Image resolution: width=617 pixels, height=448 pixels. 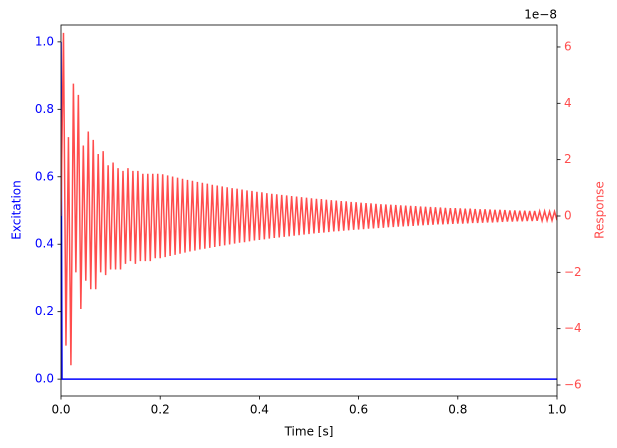 I want to click on y-tick-label: 0.8, so click(x=44, y=109).